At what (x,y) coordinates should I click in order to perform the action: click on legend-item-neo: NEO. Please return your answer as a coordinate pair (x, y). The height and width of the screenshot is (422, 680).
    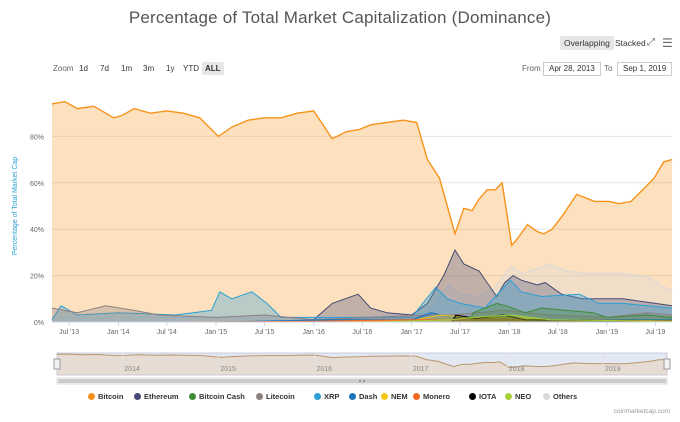
    Looking at the image, I should click on (518, 397).